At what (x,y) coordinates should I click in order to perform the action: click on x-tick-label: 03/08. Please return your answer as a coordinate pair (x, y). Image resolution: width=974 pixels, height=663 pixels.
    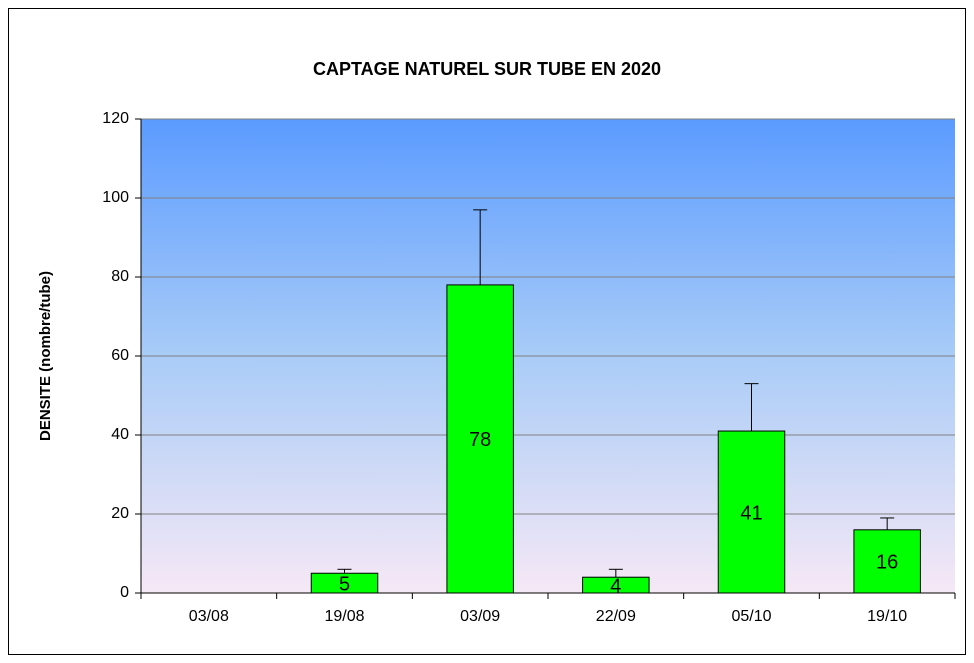
    Looking at the image, I should click on (209, 616).